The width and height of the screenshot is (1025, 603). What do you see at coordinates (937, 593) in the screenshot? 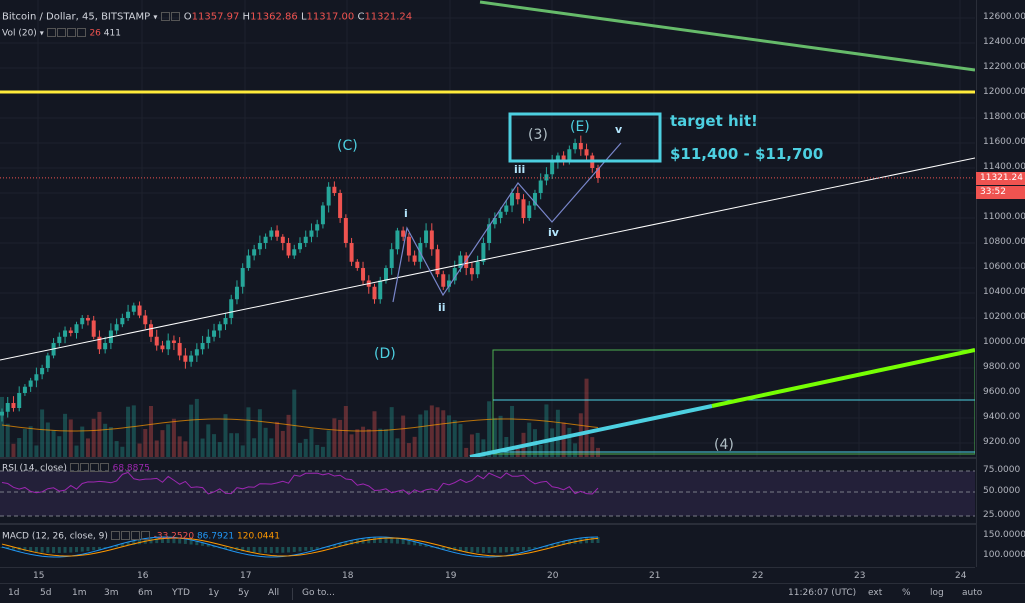
I see `log-toggle: log` at bounding box center [937, 593].